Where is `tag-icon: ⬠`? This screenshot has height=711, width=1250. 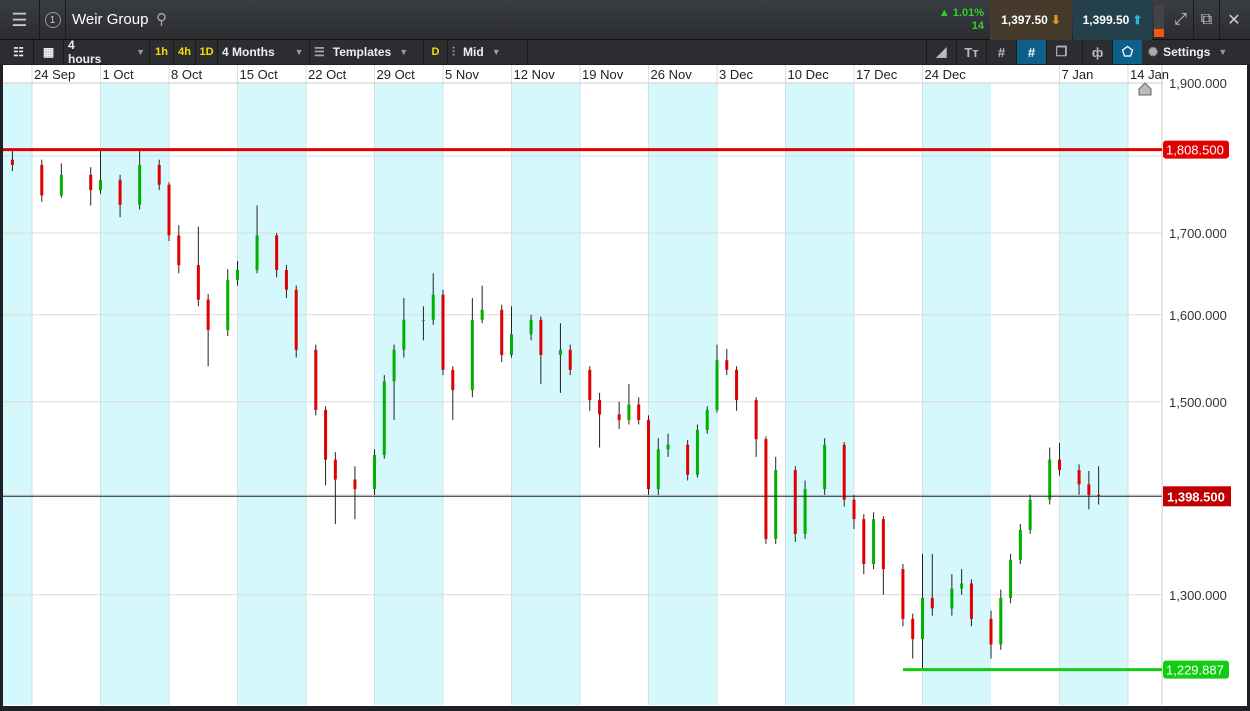 tag-icon: ⬠ is located at coordinates (1127, 51).